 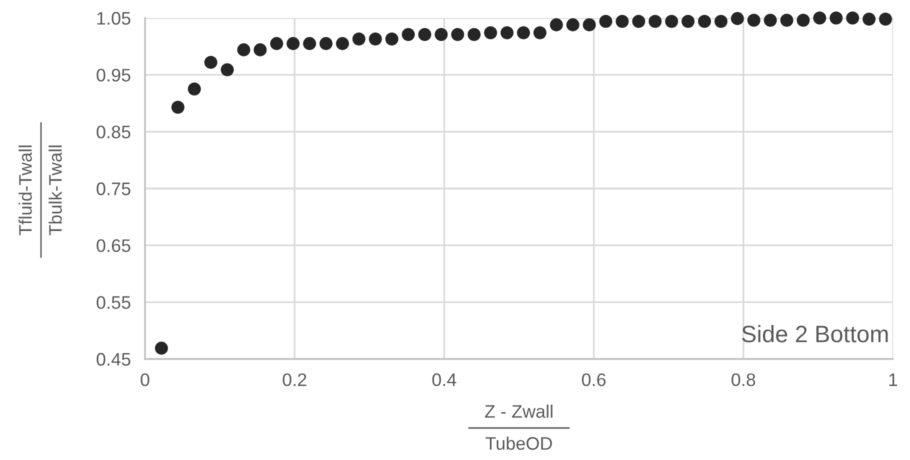 I want to click on y-axis-title: Tfluid-Twall Tbulk-Twall, so click(x=40, y=191).